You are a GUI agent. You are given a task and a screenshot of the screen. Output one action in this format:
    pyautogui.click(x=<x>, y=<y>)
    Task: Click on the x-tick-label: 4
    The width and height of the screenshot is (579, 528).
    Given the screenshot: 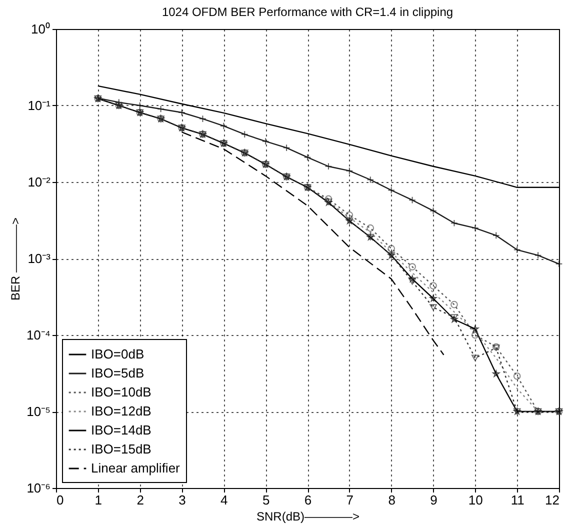 What is the action you would take?
    pyautogui.click(x=224, y=500)
    